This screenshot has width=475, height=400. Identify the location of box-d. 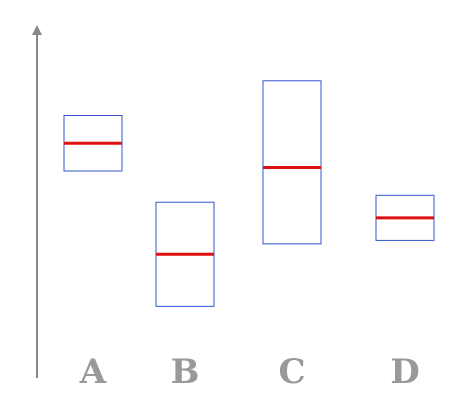
(405, 217).